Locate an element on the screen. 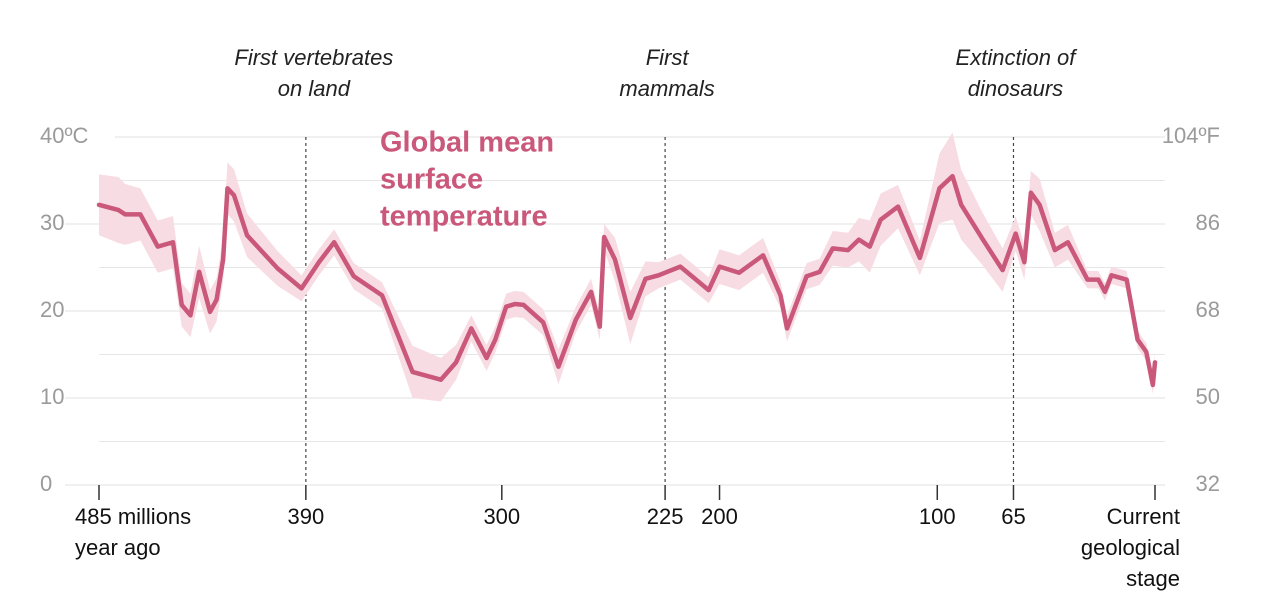 The height and width of the screenshot is (599, 1273). y-tick-label: 10 is located at coordinates (52, 396).